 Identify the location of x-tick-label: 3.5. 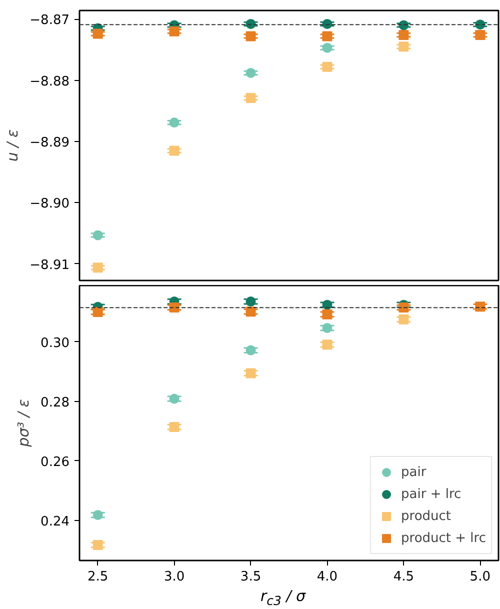
(251, 577).